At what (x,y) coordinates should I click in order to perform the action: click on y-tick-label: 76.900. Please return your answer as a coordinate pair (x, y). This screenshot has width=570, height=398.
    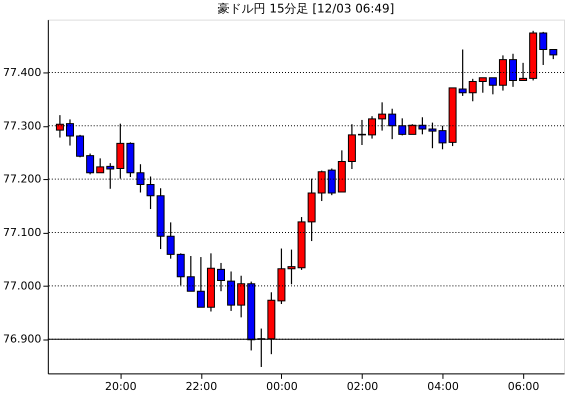
    Looking at the image, I should click on (22, 339).